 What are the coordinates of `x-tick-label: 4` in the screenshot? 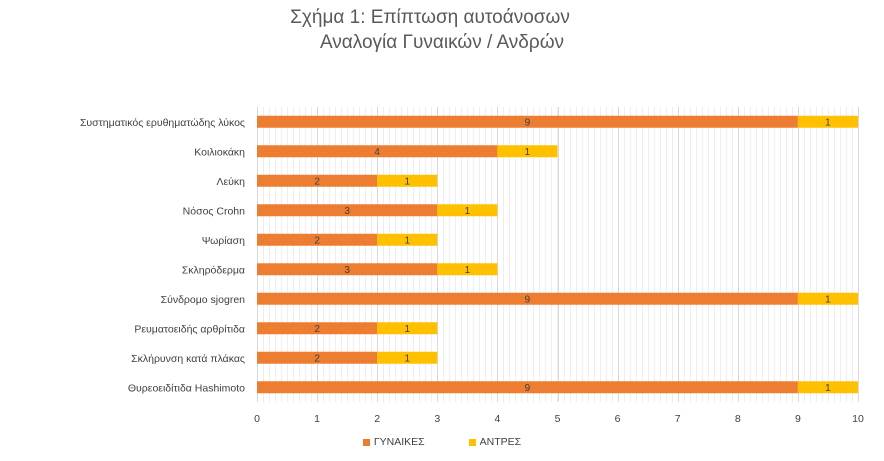 It's located at (497, 419).